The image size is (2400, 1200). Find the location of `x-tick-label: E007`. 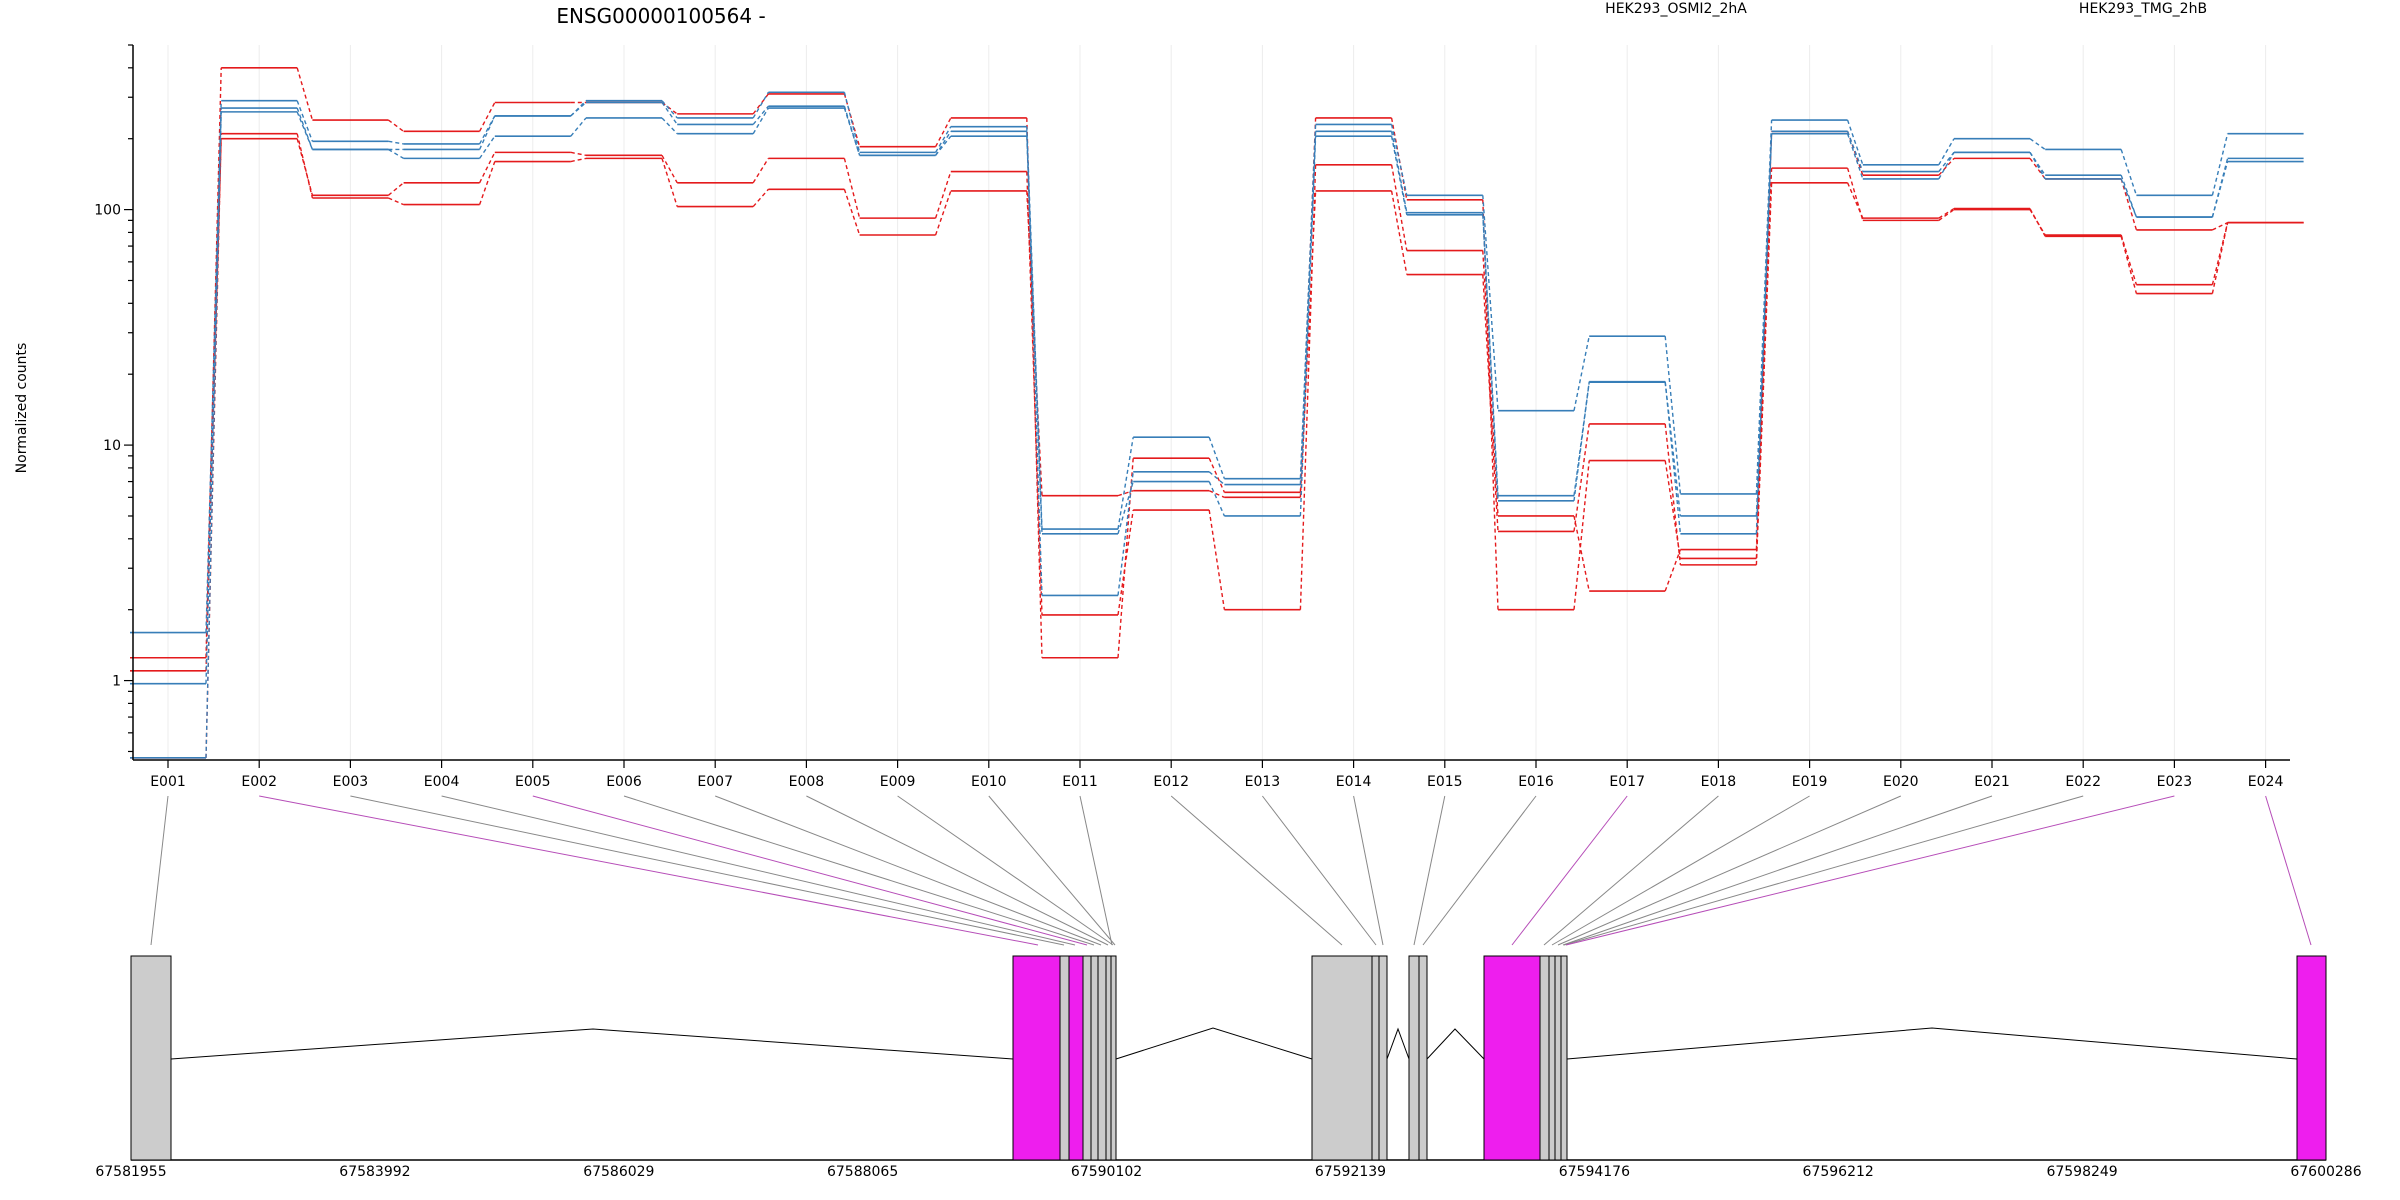

x-tick-label: E007 is located at coordinates (715, 782).